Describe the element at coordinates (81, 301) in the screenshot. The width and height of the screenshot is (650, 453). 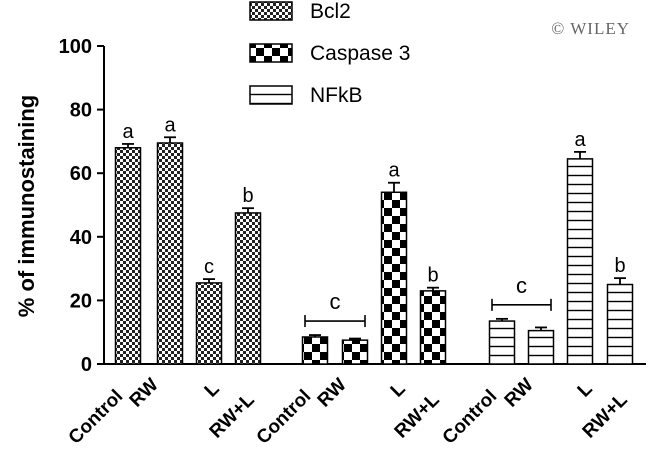
I see `y-tick-label: 20` at that location.